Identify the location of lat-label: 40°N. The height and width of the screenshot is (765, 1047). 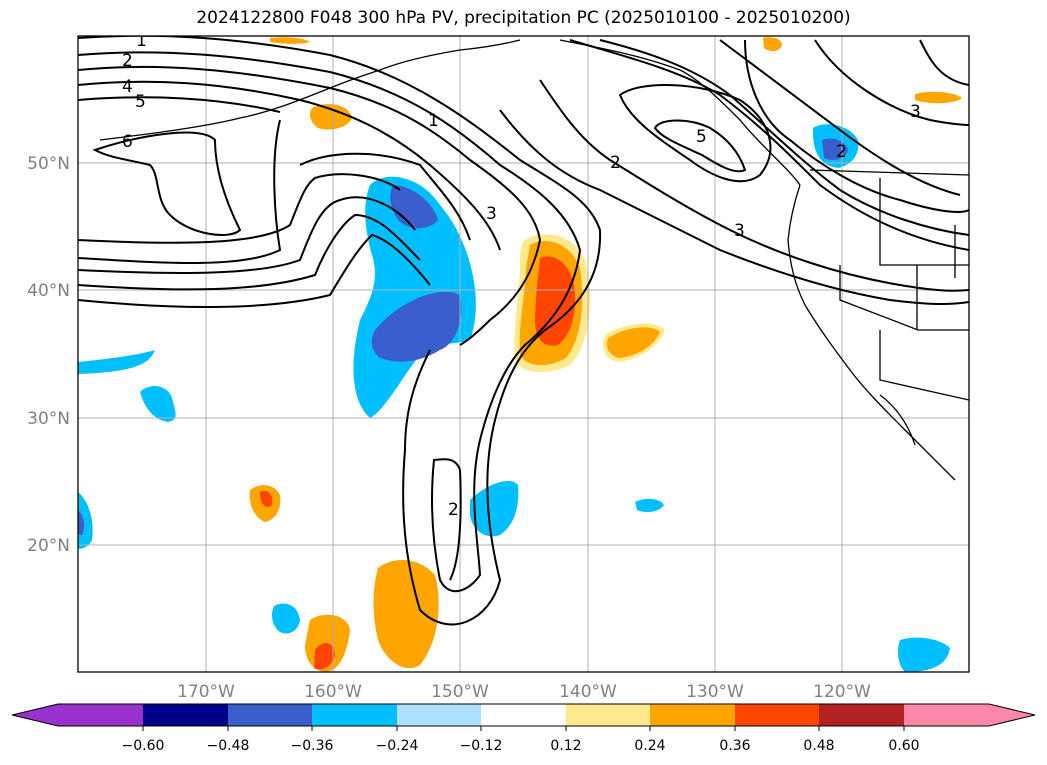
(48, 291).